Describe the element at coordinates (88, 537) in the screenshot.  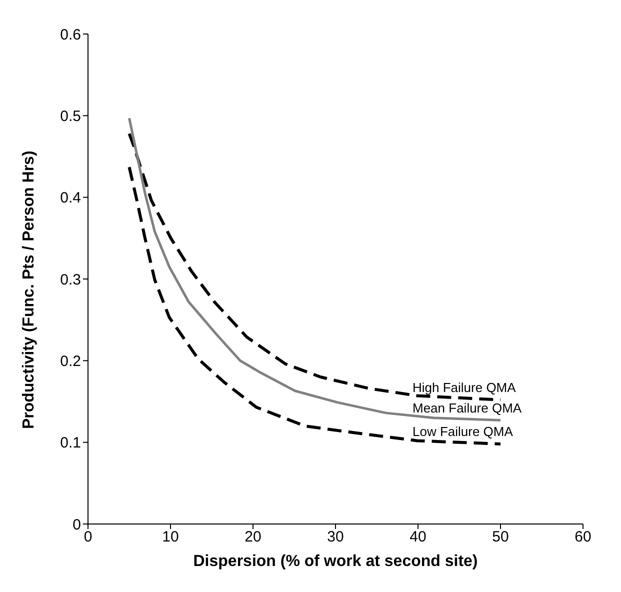
I see `x-tick-label: 0` at that location.